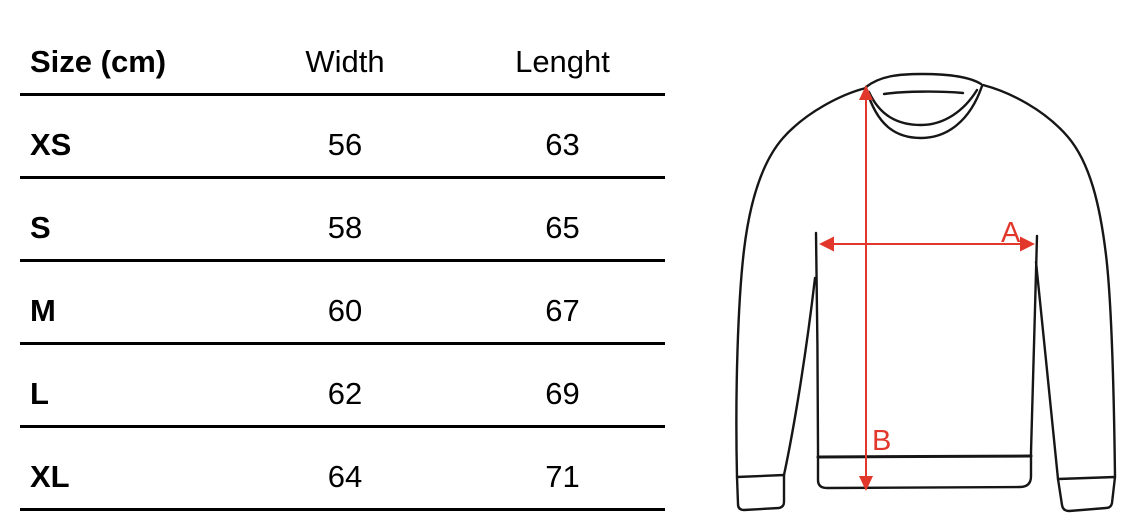 The width and height of the screenshot is (1138, 526). I want to click on table-row: M 60 67, so click(342, 302).